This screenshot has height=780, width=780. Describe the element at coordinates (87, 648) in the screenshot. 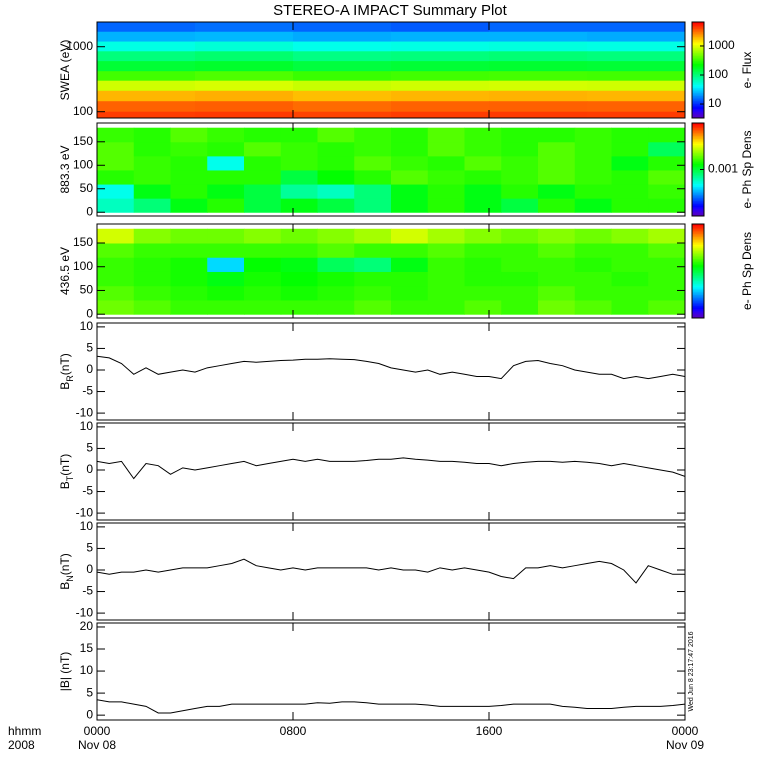

I see `y-tick-label: 15` at that location.